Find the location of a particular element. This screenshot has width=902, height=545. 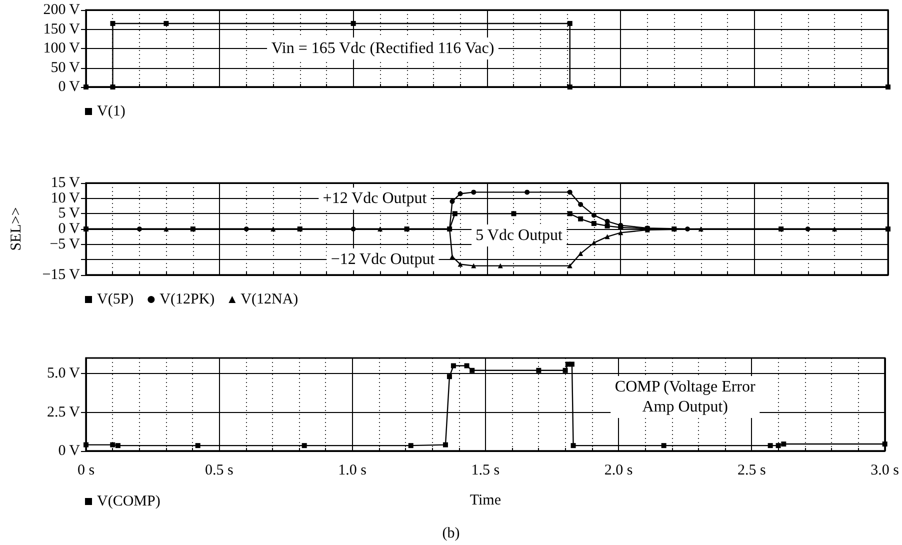

annotation: 5 Vdc Output is located at coordinates (520, 235).